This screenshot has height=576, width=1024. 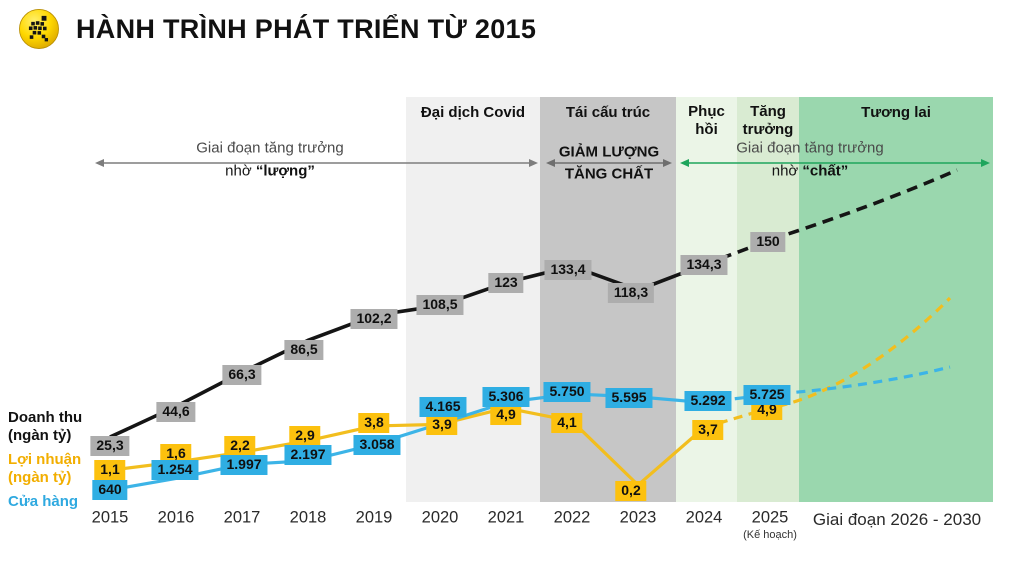 What do you see at coordinates (770, 535) in the screenshot?
I see `axis-plan-note: (Kế hoạch)` at bounding box center [770, 535].